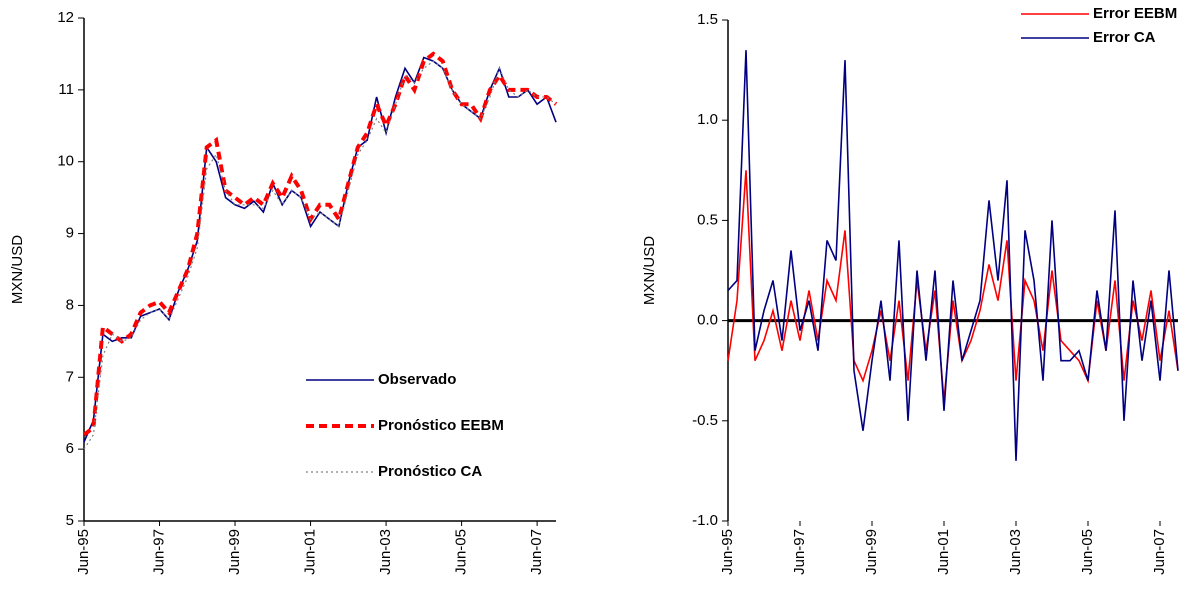  I want to click on y-tick-label: 9, so click(70, 233).